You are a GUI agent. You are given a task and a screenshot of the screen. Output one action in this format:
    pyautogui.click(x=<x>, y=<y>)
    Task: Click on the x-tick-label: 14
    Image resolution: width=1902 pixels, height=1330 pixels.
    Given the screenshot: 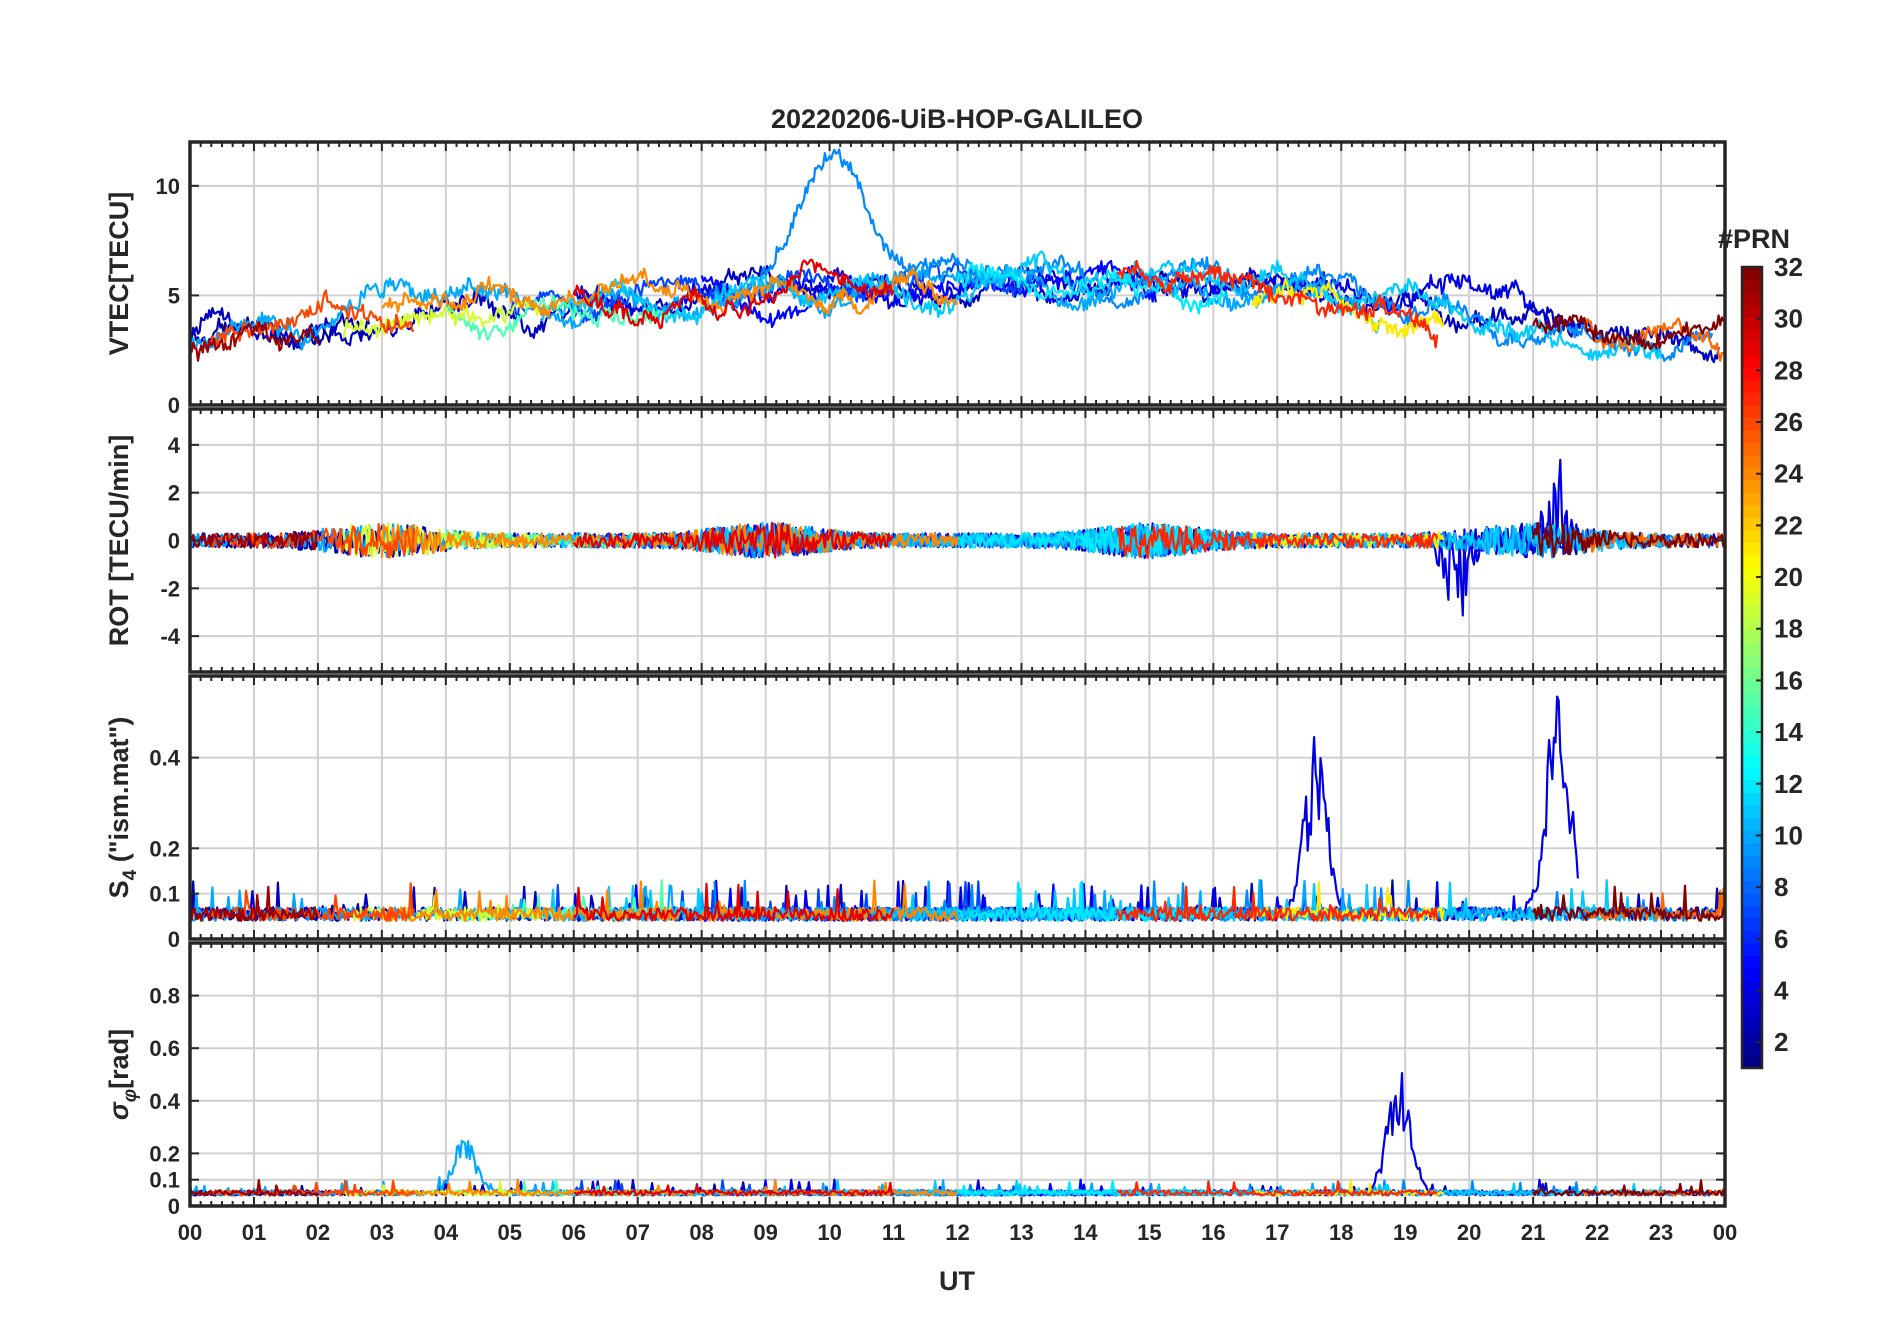 What is the action you would take?
    pyautogui.click(x=1085, y=1232)
    